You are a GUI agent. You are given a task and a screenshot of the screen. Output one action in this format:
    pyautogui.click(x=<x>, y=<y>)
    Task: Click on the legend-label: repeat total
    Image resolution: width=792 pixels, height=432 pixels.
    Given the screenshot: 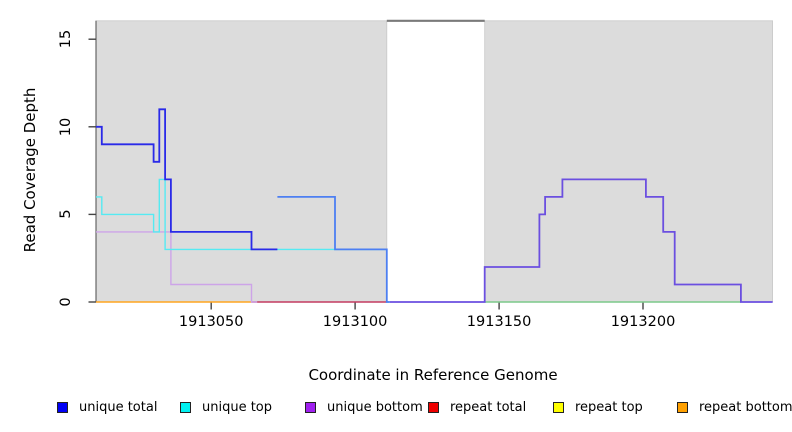 What is the action you would take?
    pyautogui.click(x=488, y=407)
    